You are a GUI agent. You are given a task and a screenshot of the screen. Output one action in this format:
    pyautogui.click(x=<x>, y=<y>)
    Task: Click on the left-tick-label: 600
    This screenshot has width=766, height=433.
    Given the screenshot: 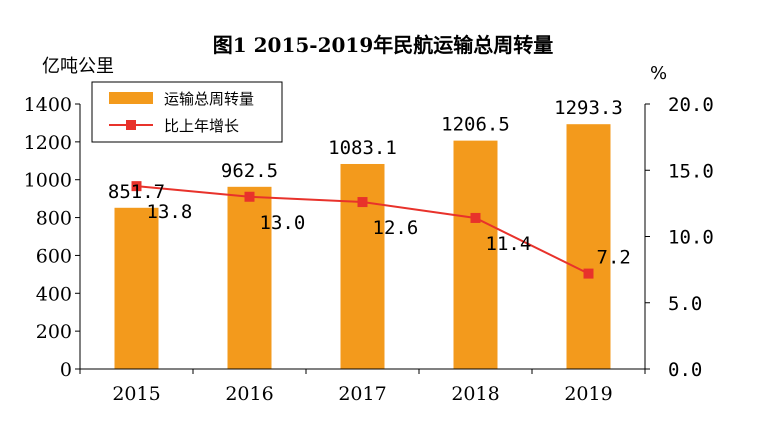 What is the action you would take?
    pyautogui.click(x=54, y=256)
    